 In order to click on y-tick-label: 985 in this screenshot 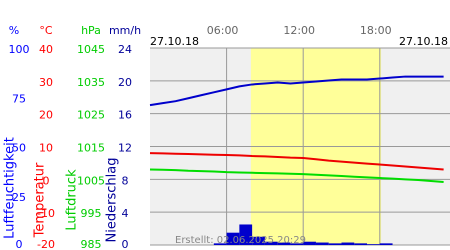, I will do `click(91, 244)`.